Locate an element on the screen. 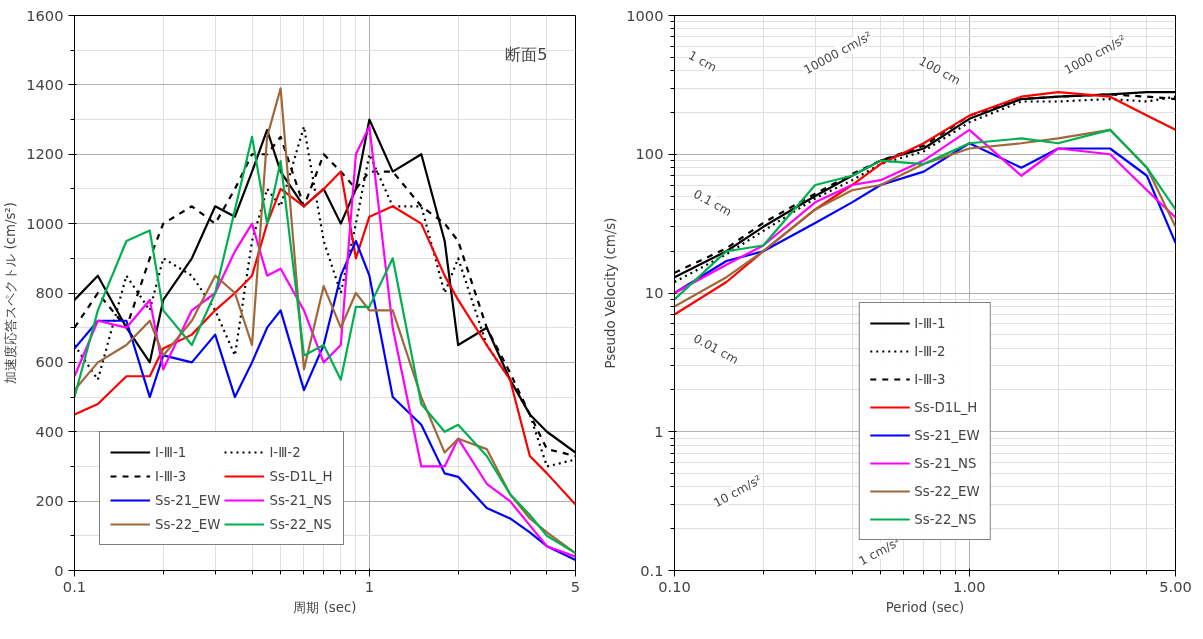 The image size is (1203, 639). annotation: 1 cm is located at coordinates (702, 61).